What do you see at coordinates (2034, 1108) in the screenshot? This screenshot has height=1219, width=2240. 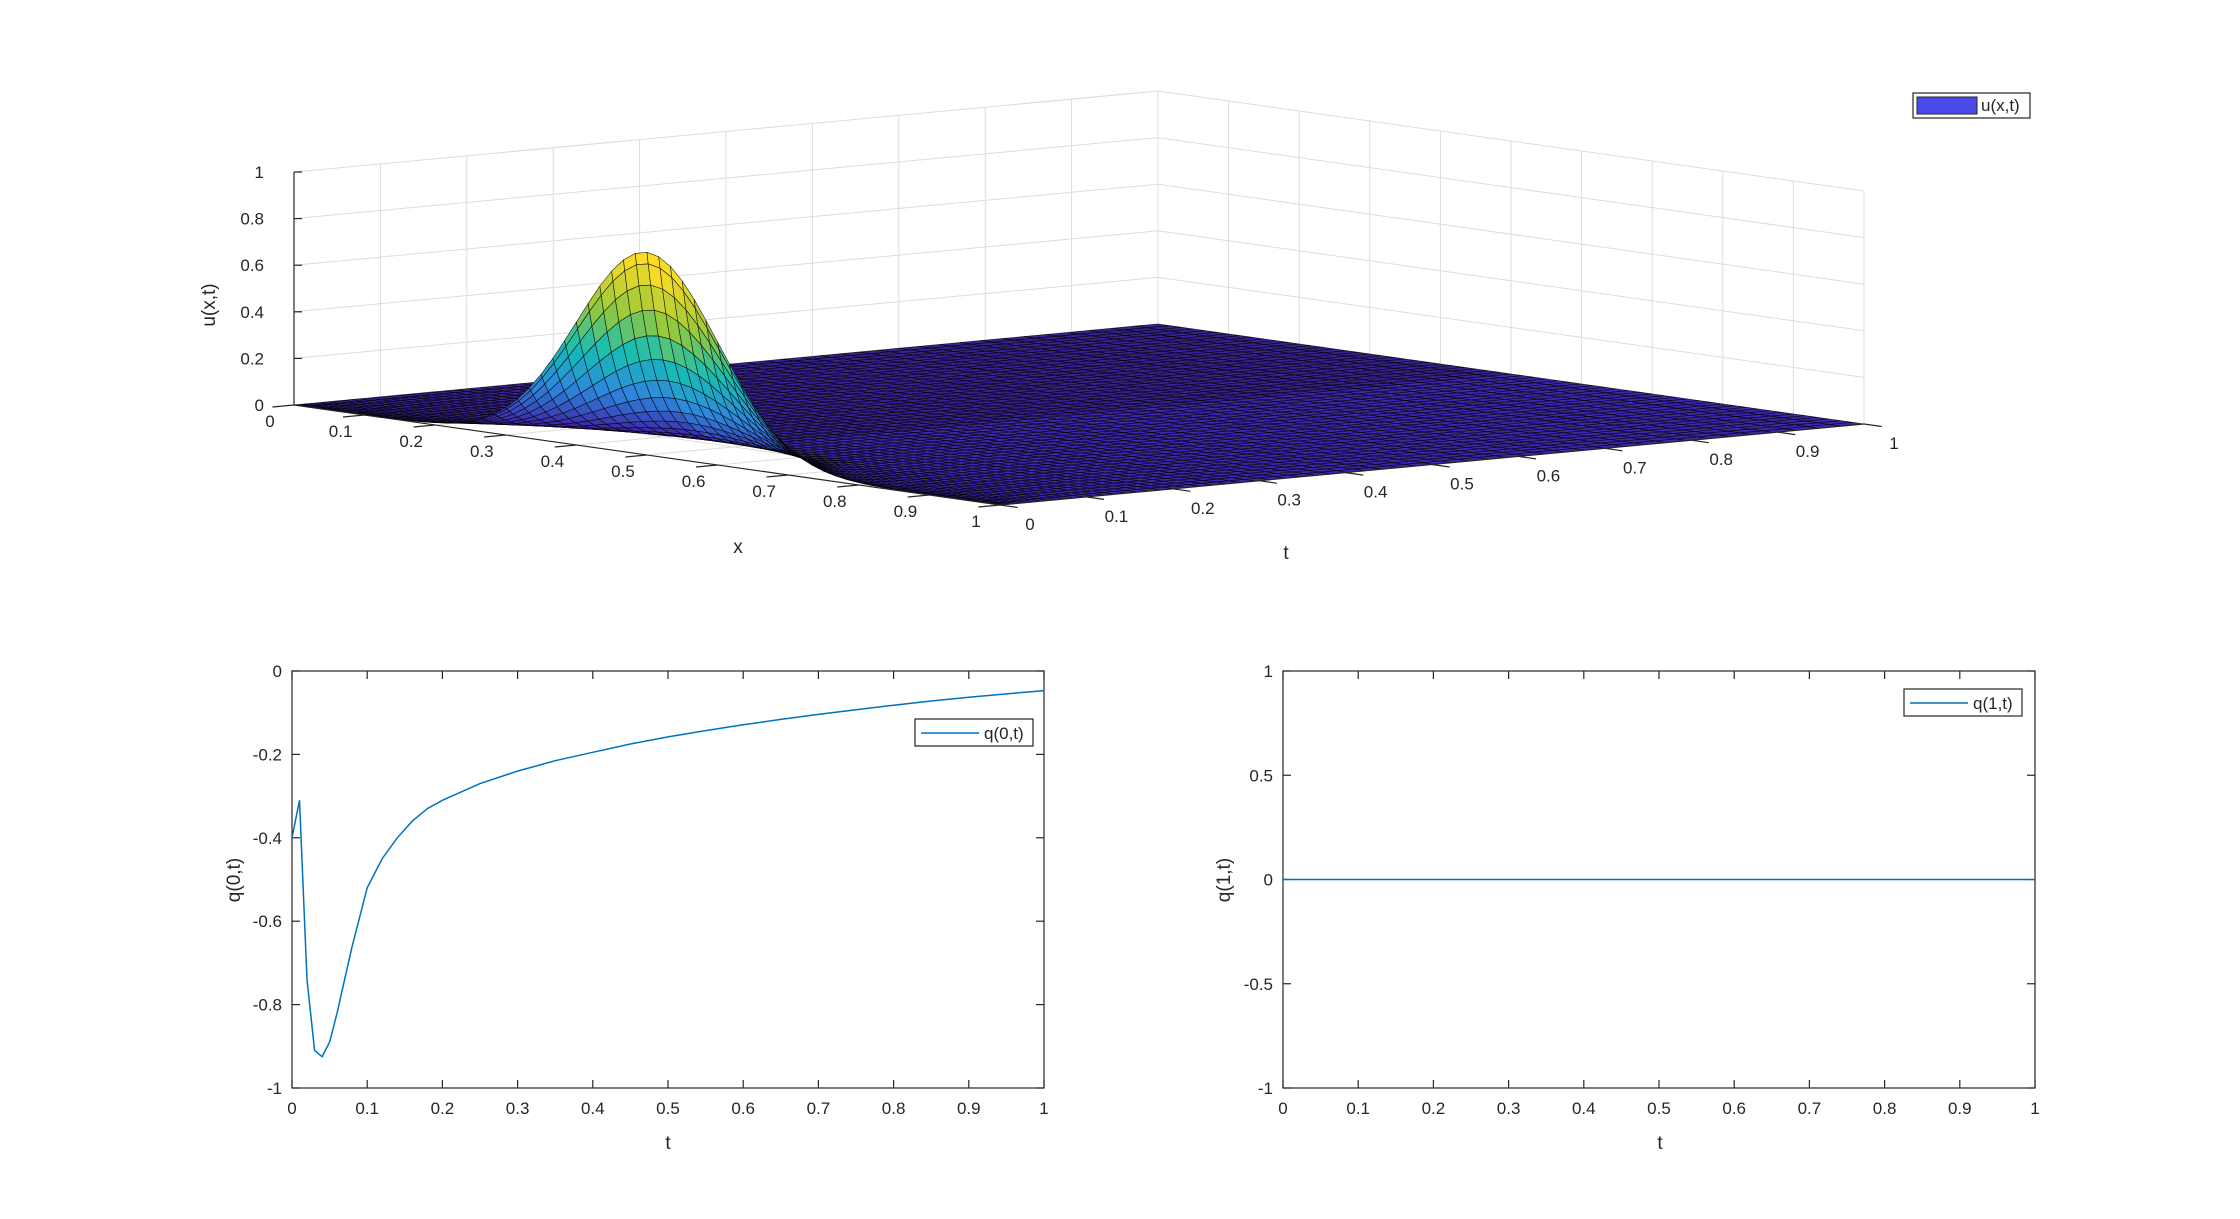 I see `q1-x-tick-label: 1` at bounding box center [2034, 1108].